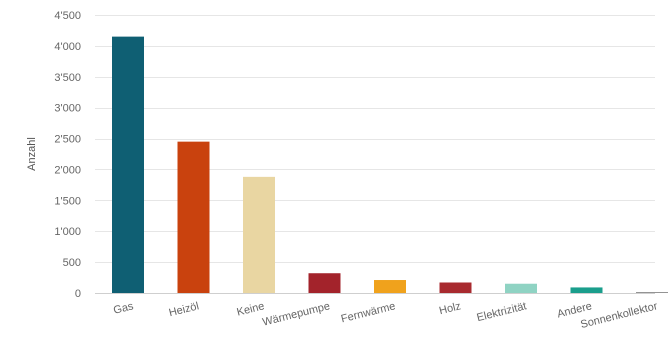 This screenshot has width=668, height=338. Describe the element at coordinates (450, 308) in the screenshot. I see `x-tick-label: Holz` at that location.